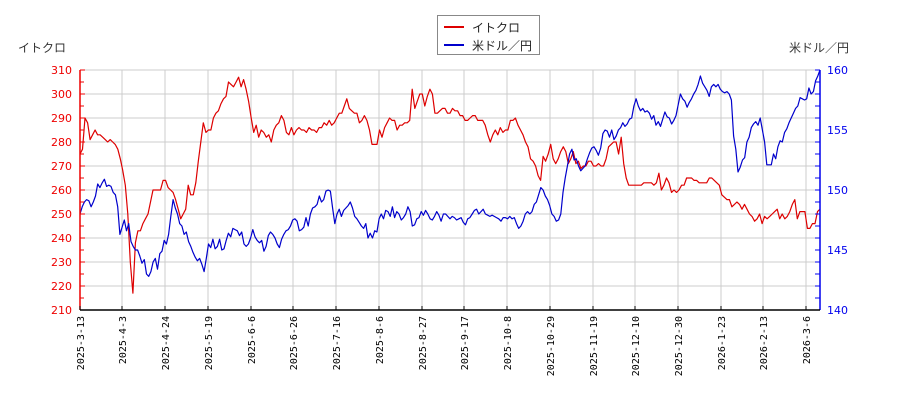 This screenshot has height=400, width=900. I want to click on legend-label: 米ドル／円, so click(502, 45).